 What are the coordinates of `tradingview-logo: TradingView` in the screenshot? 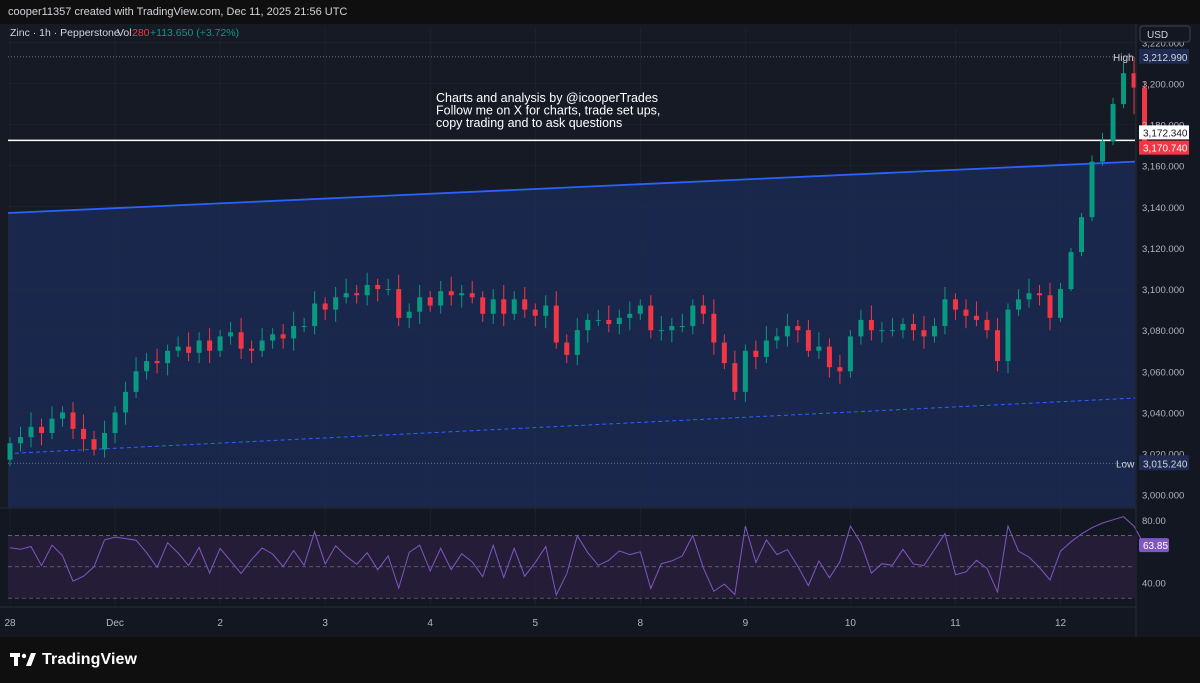 It's located at (73, 660).